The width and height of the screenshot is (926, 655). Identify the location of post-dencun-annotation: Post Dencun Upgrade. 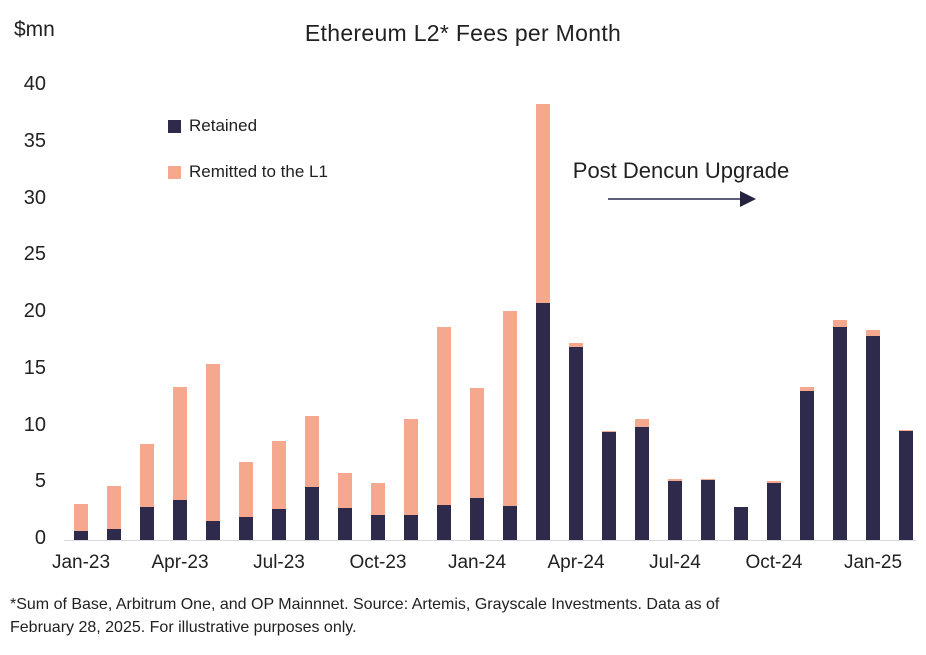
(681, 170).